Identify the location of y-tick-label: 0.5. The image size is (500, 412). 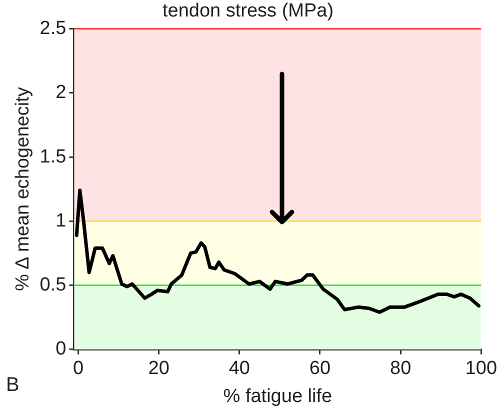
(53, 285).